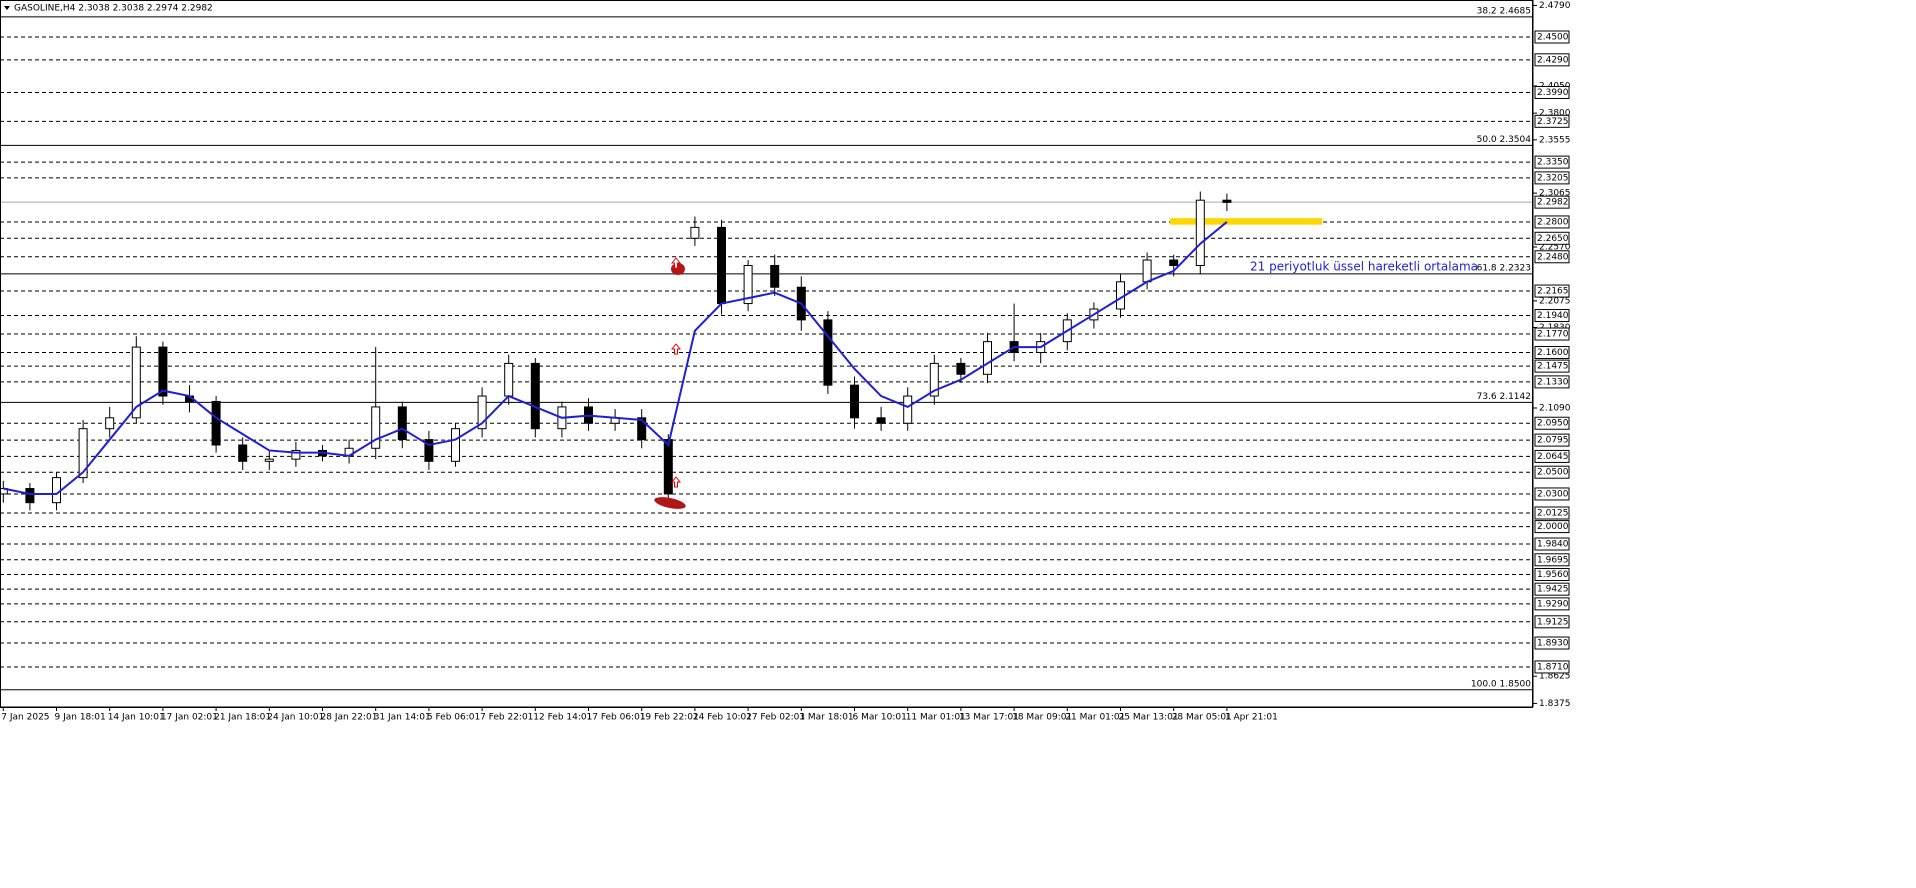  I want to click on x-tick-label: 21 Mar 01:01, so click(1095, 718).